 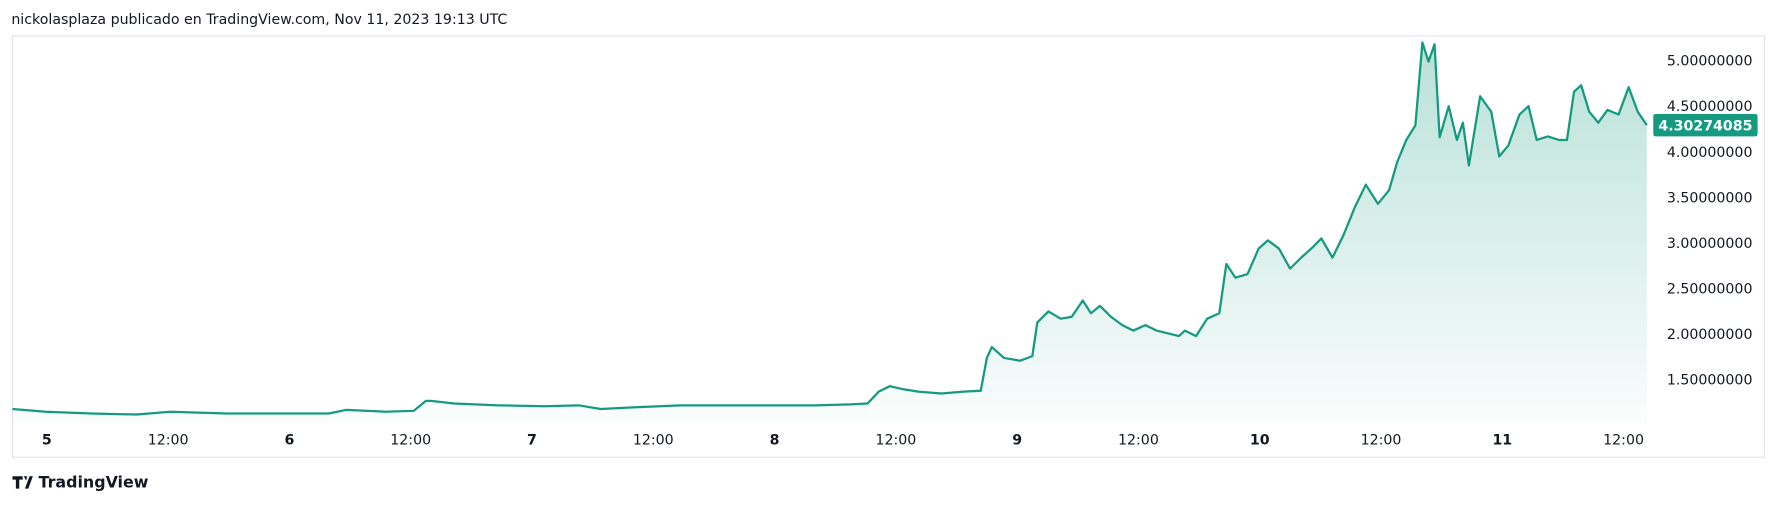 I want to click on y-tick-label: 5.00000000, so click(x=1710, y=62).